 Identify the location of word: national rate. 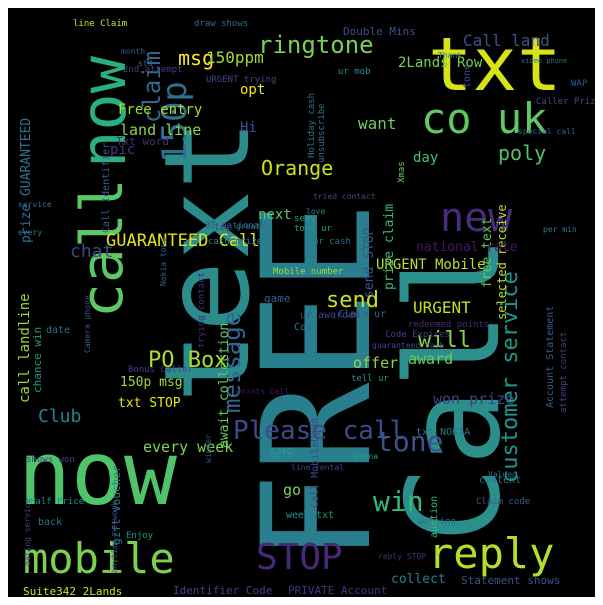
(467, 247).